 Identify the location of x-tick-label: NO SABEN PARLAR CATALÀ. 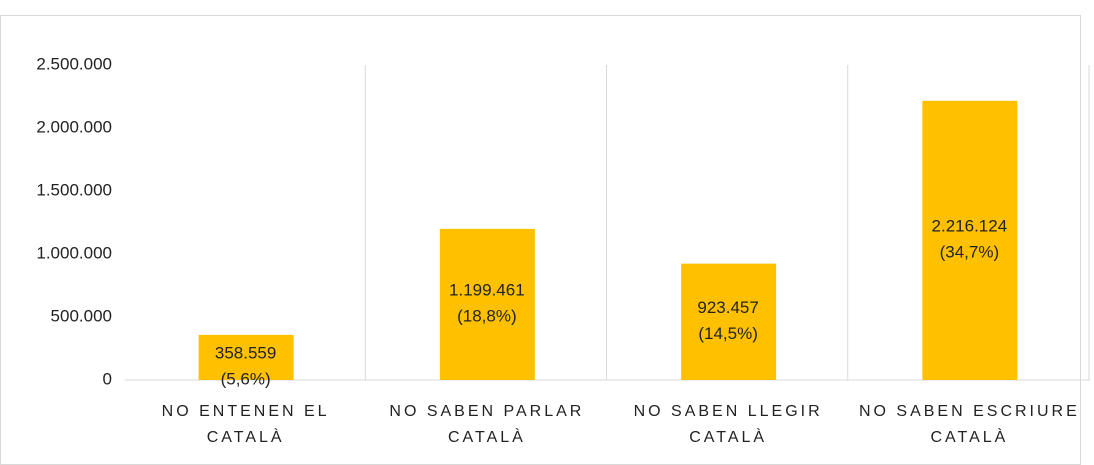
(486, 424).